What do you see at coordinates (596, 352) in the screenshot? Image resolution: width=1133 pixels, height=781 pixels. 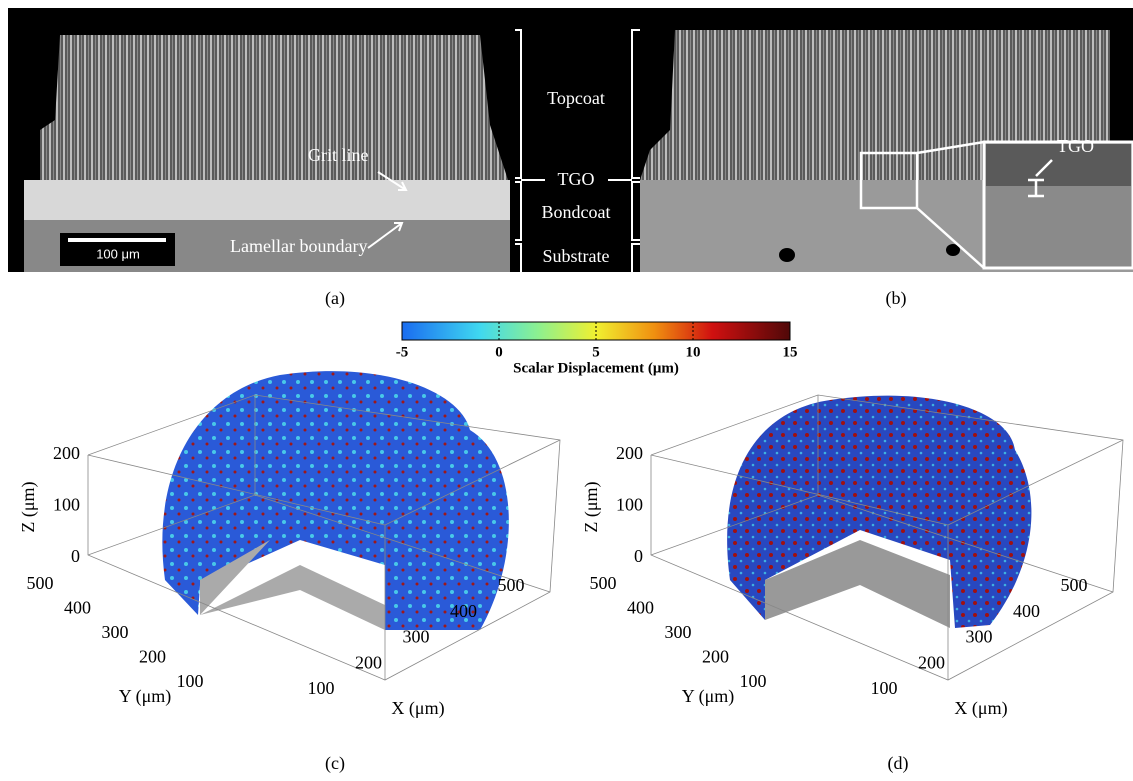 I see `colorbar-tick-label: 5` at bounding box center [596, 352].